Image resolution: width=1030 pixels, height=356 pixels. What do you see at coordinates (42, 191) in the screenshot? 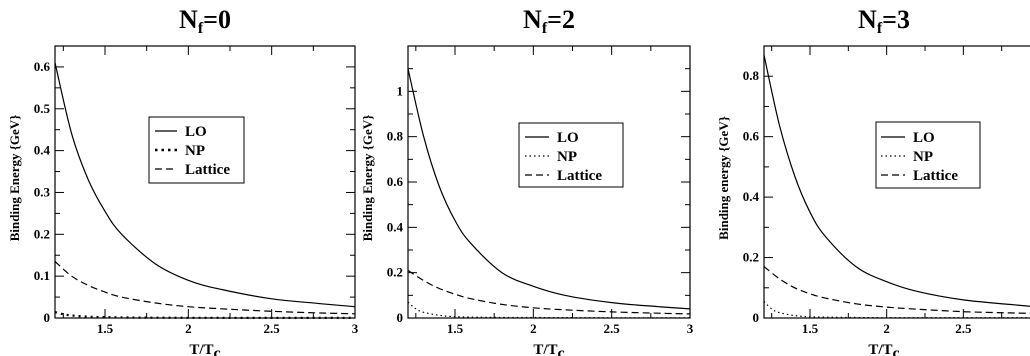
I see `y-tick-label: 0.3` at bounding box center [42, 191].